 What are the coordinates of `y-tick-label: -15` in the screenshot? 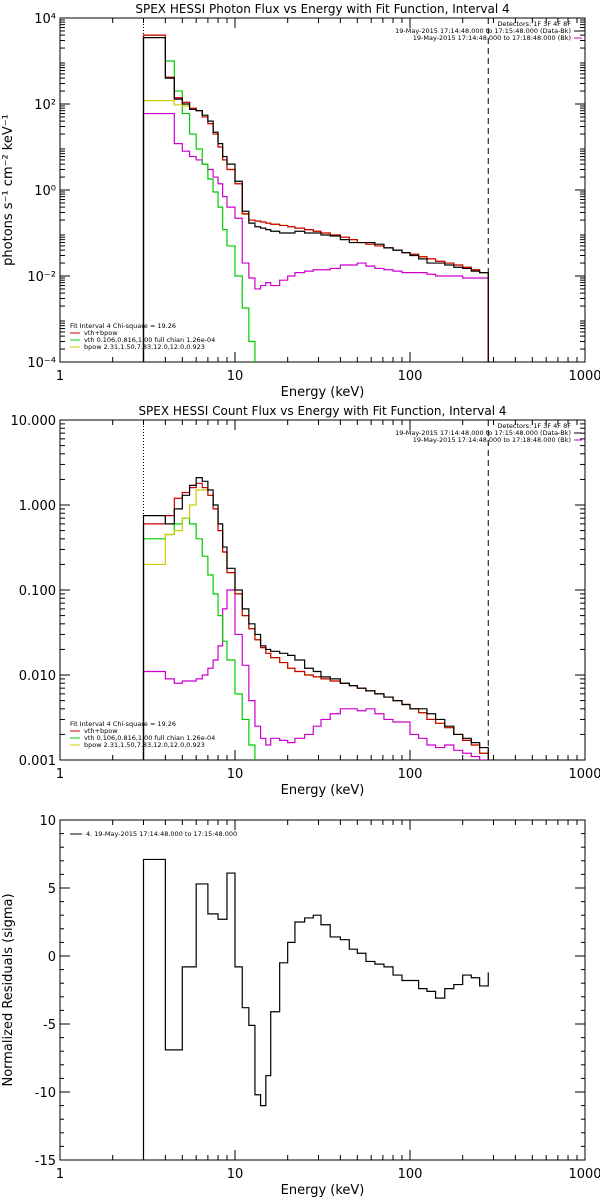 It's located at (45, 1161).